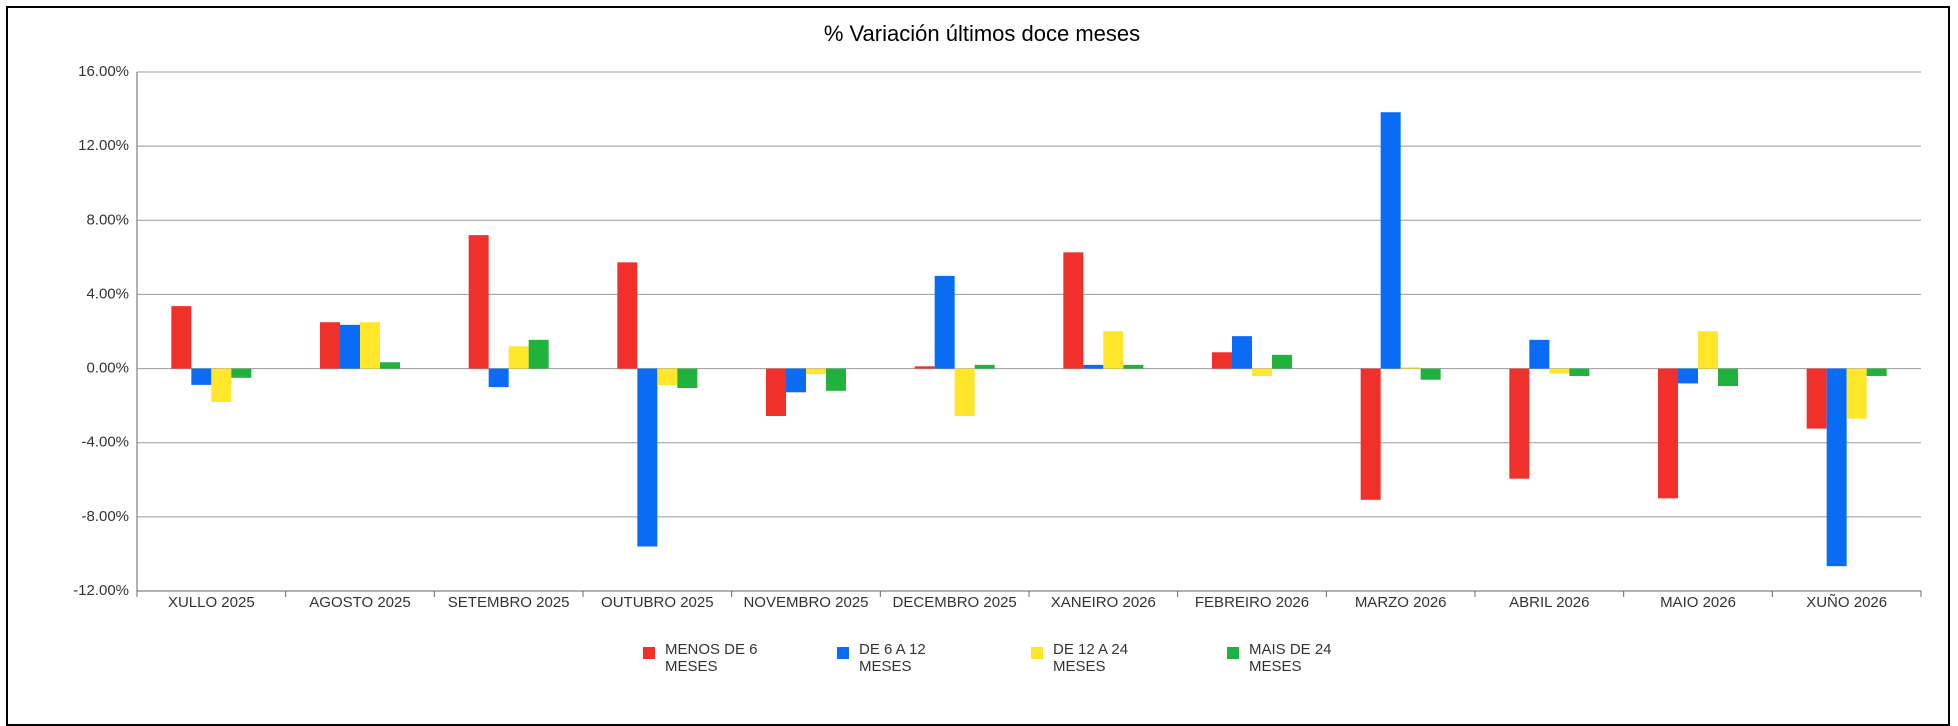 Image resolution: width=1958 pixels, height=726 pixels. I want to click on y-tick-label: -12.00%, so click(101, 590).